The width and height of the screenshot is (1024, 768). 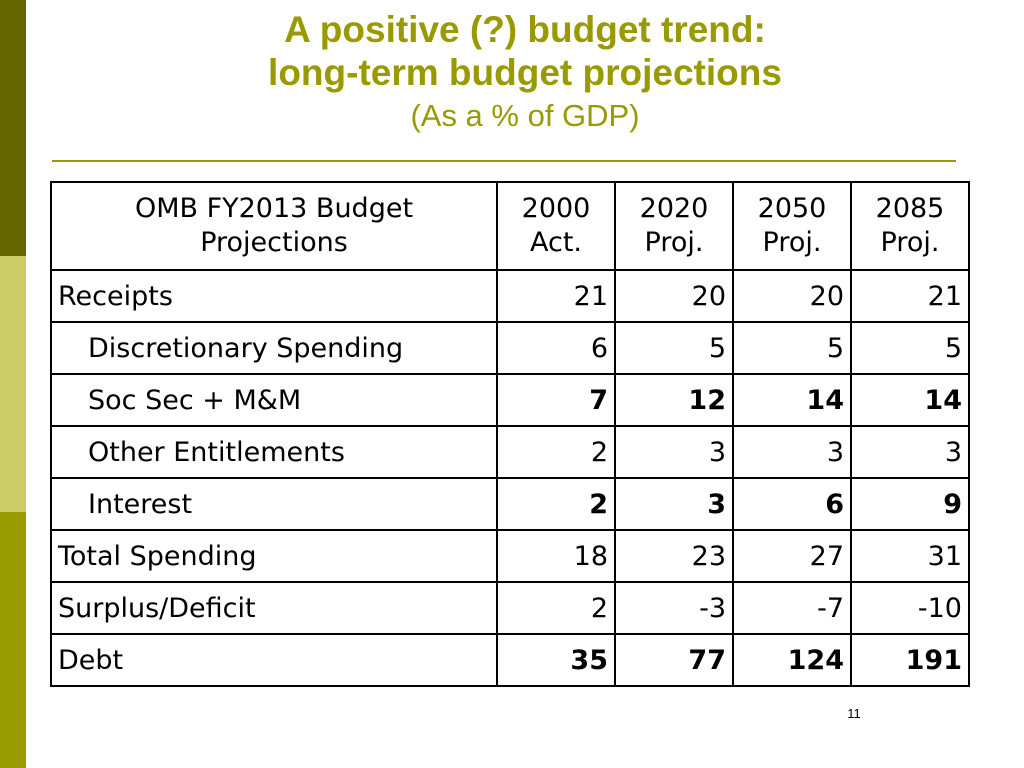 I want to click on table-row-soc-sec: Soc Sec + M&M 7 12 14 14, so click(x=510, y=400).